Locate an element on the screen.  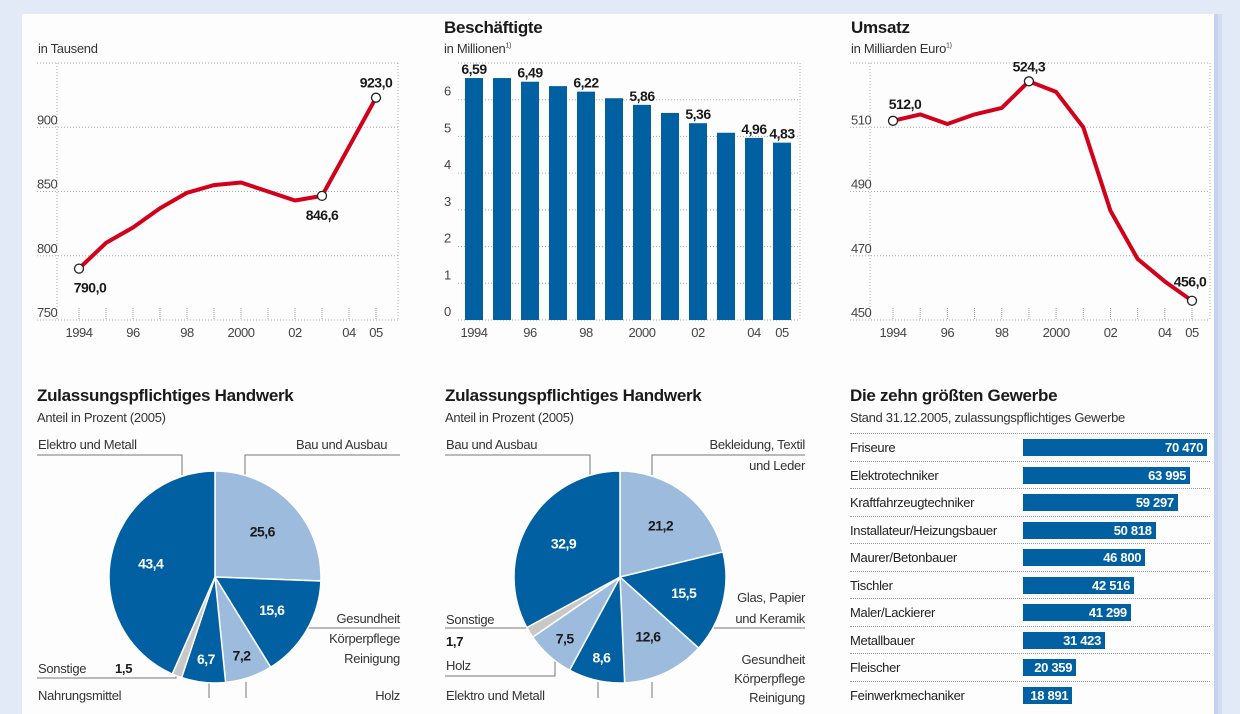
y-tick-label: 450 is located at coordinates (861, 312).